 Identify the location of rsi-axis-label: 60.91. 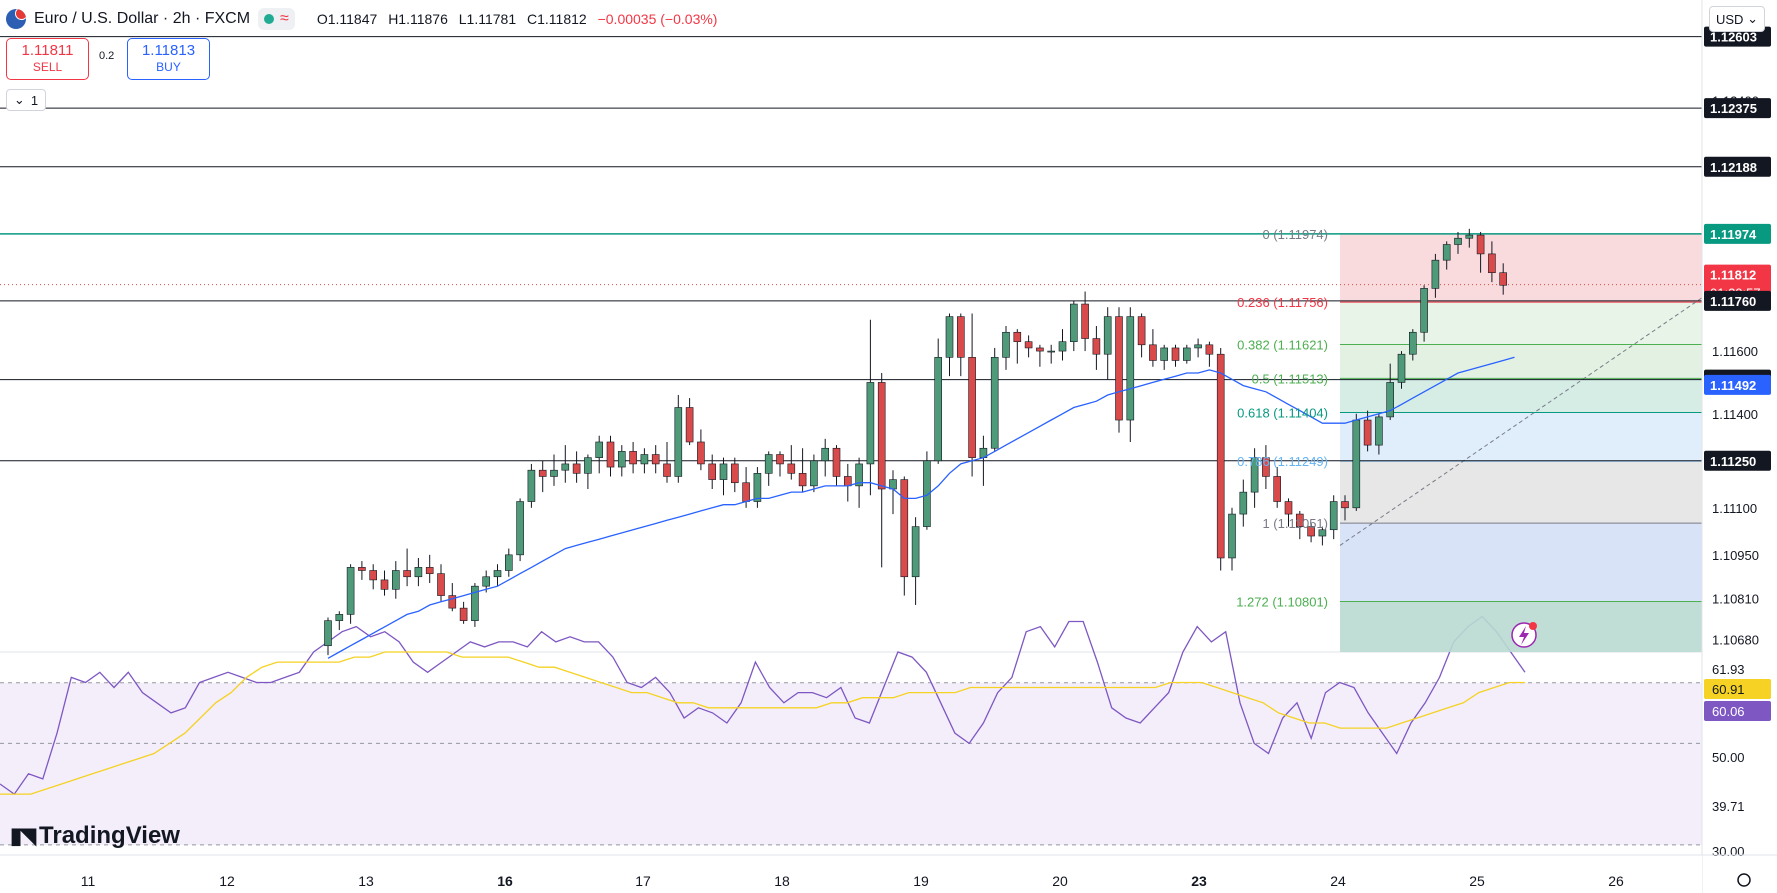
(1737, 689).